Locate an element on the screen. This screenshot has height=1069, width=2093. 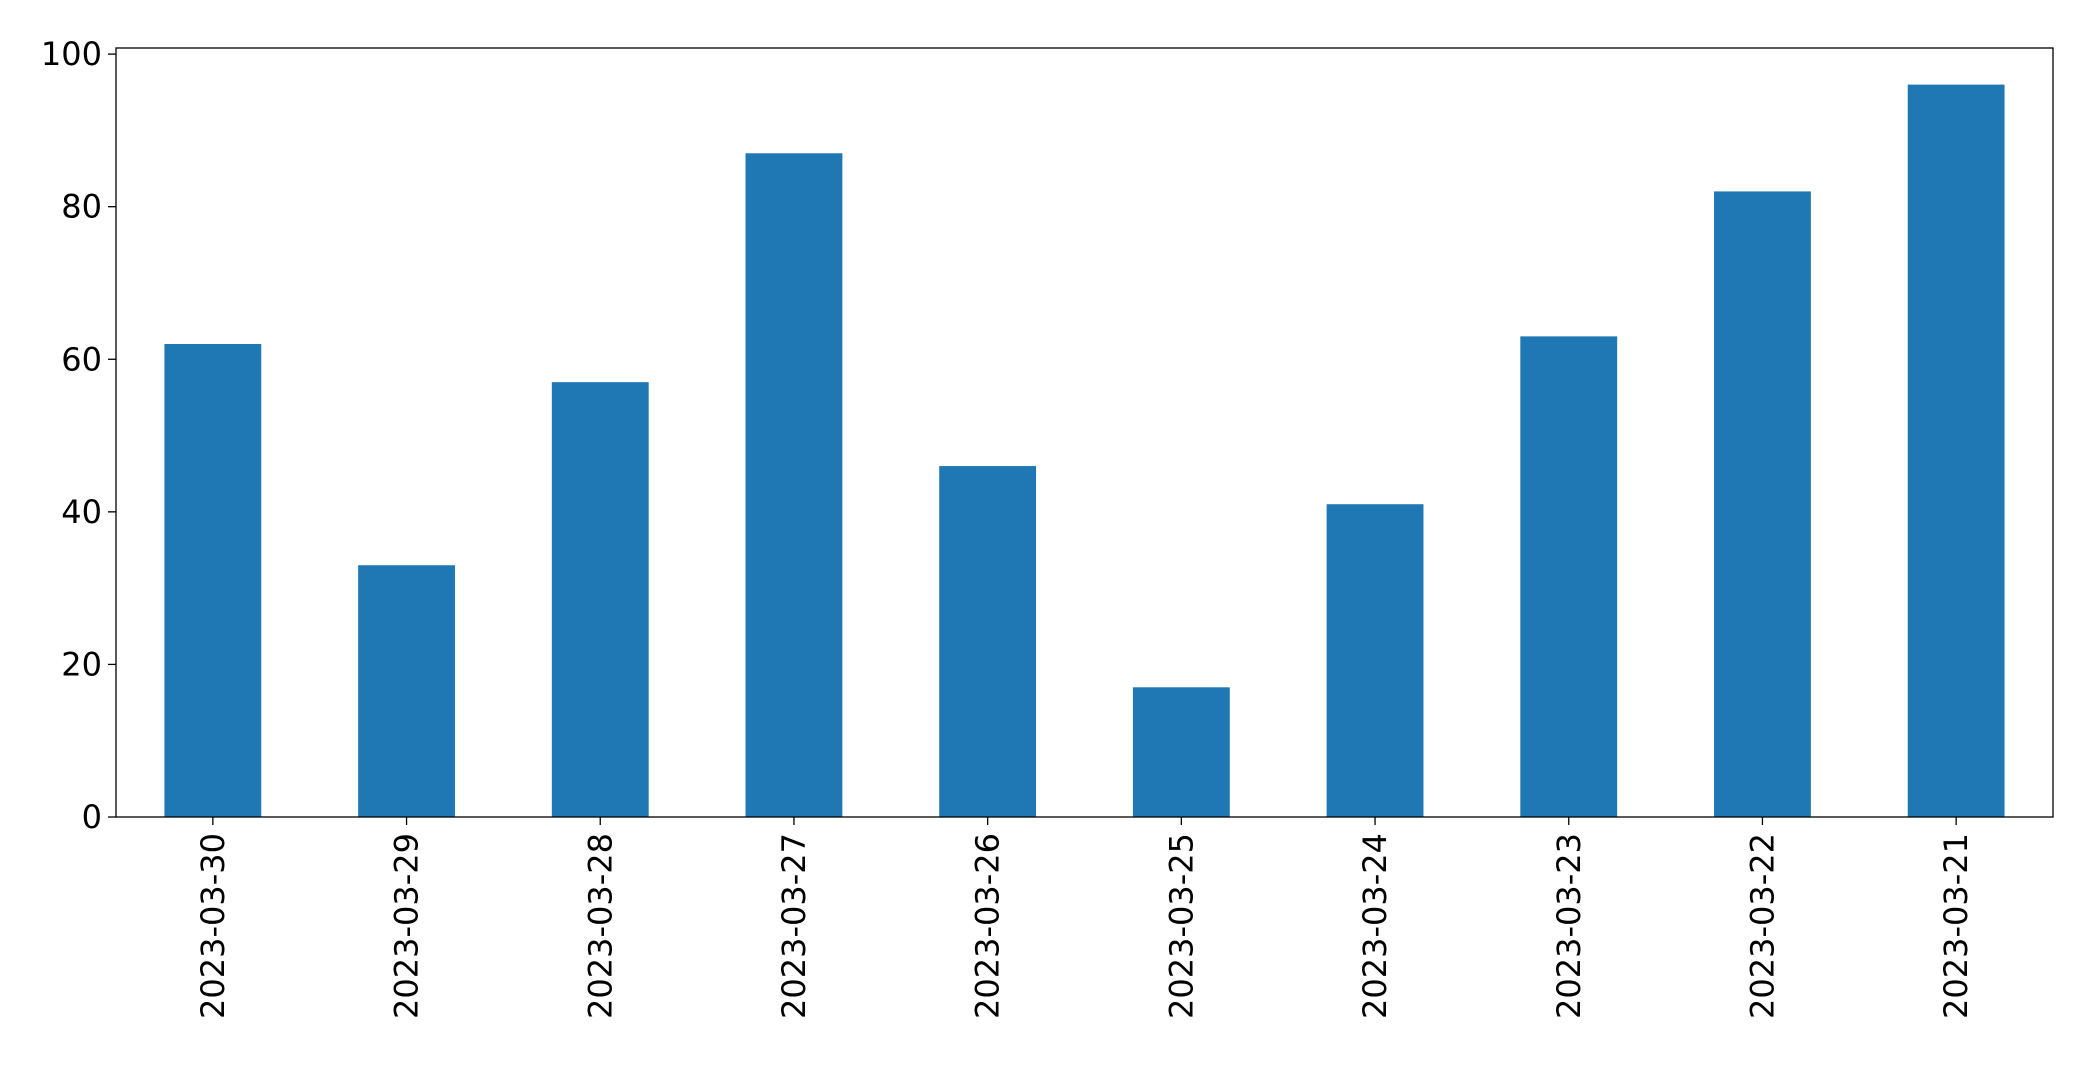
x-tick-label: 2023-03-30 is located at coordinates (213, 926).